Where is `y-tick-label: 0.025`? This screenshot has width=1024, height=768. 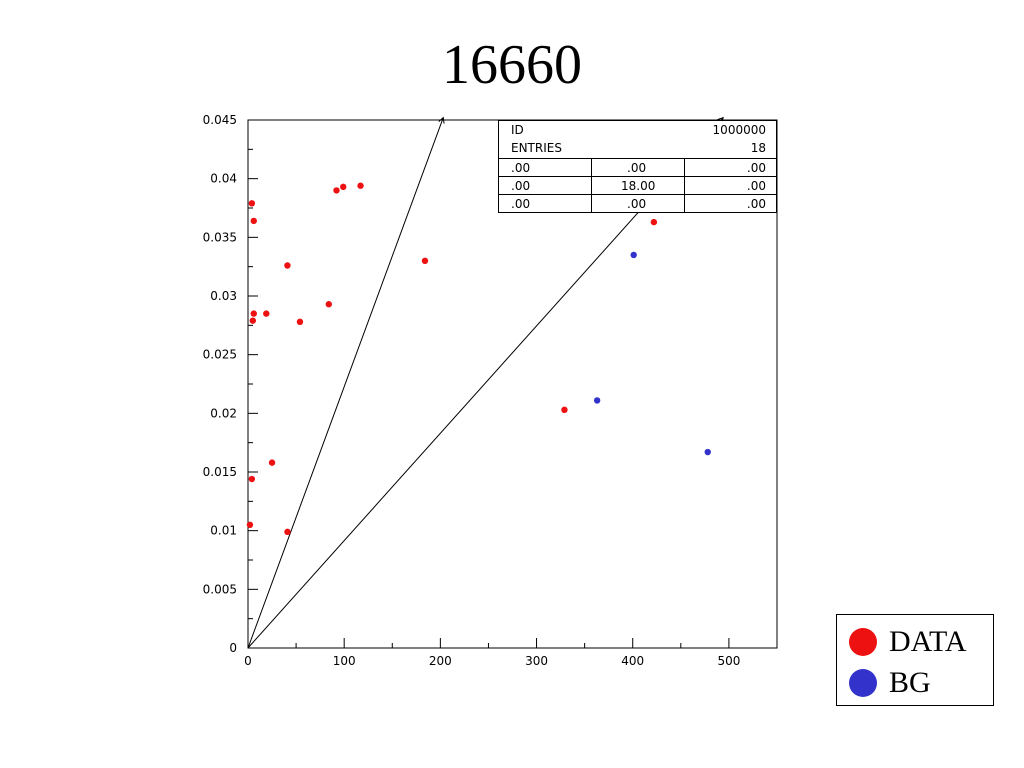 y-tick-label: 0.025 is located at coordinates (220, 355).